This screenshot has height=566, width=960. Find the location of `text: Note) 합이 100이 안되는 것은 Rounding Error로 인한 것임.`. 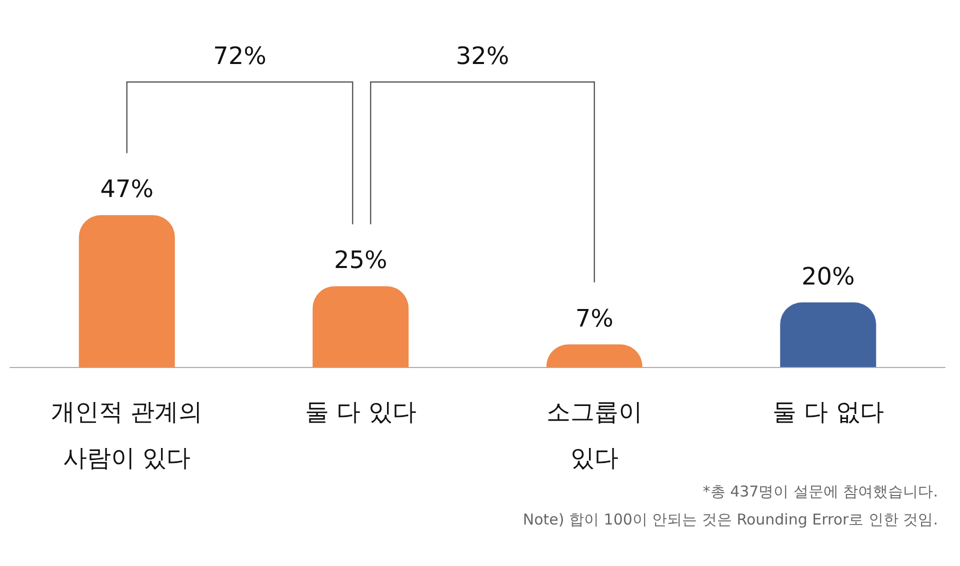

text: Note) 합이 100이 안되는 것은 Rounding Error로 인한 것임. is located at coordinates (730, 519).